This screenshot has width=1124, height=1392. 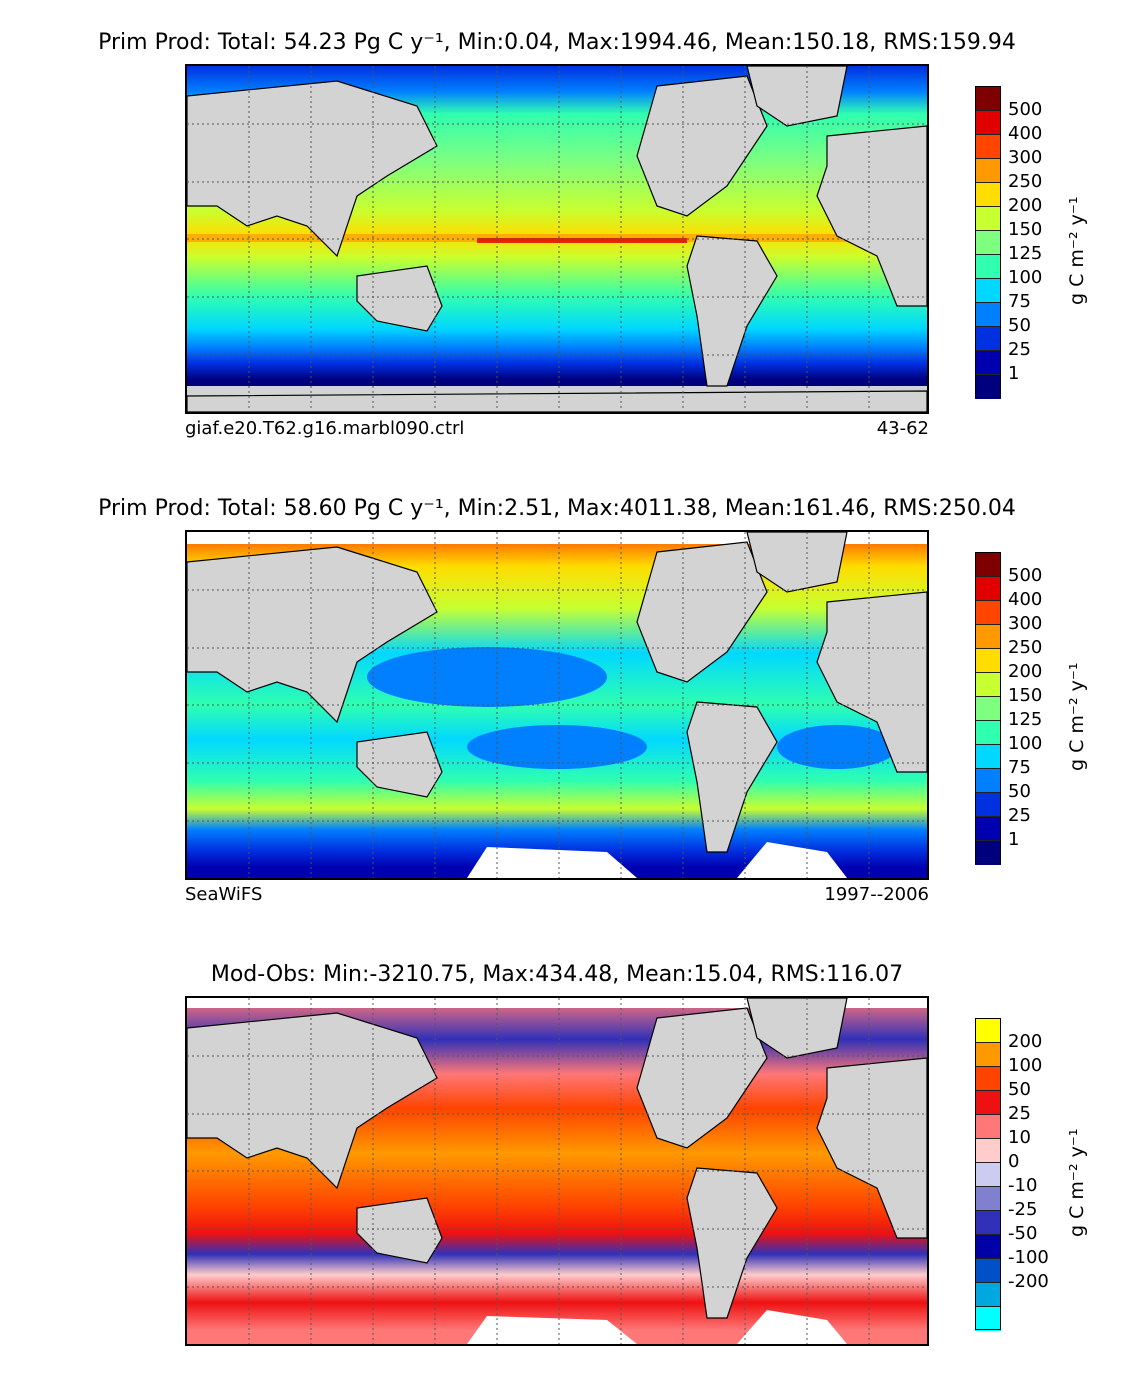 What do you see at coordinates (837, 747) in the screenshot?
I see `oligotrophic-atlantic` at bounding box center [837, 747].